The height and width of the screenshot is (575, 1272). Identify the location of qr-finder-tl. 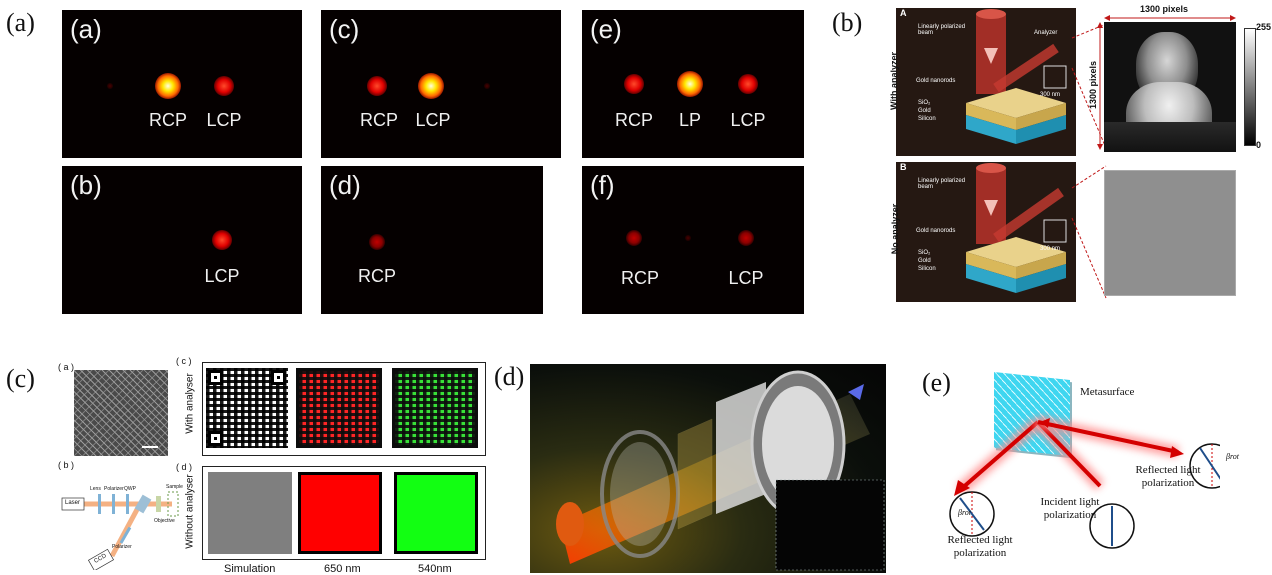
(215, 377).